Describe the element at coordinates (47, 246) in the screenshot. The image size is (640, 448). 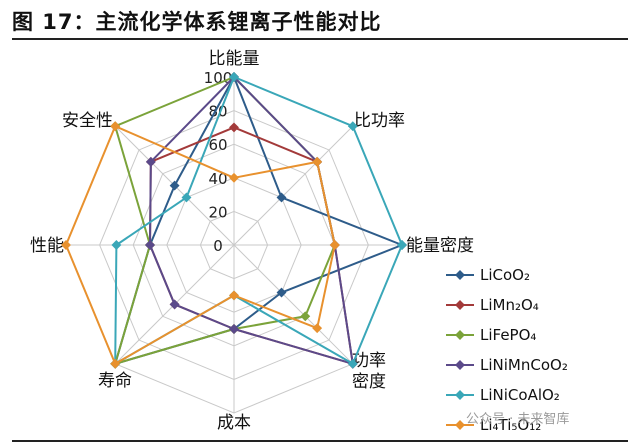
I see `axis-label: 性能` at that location.